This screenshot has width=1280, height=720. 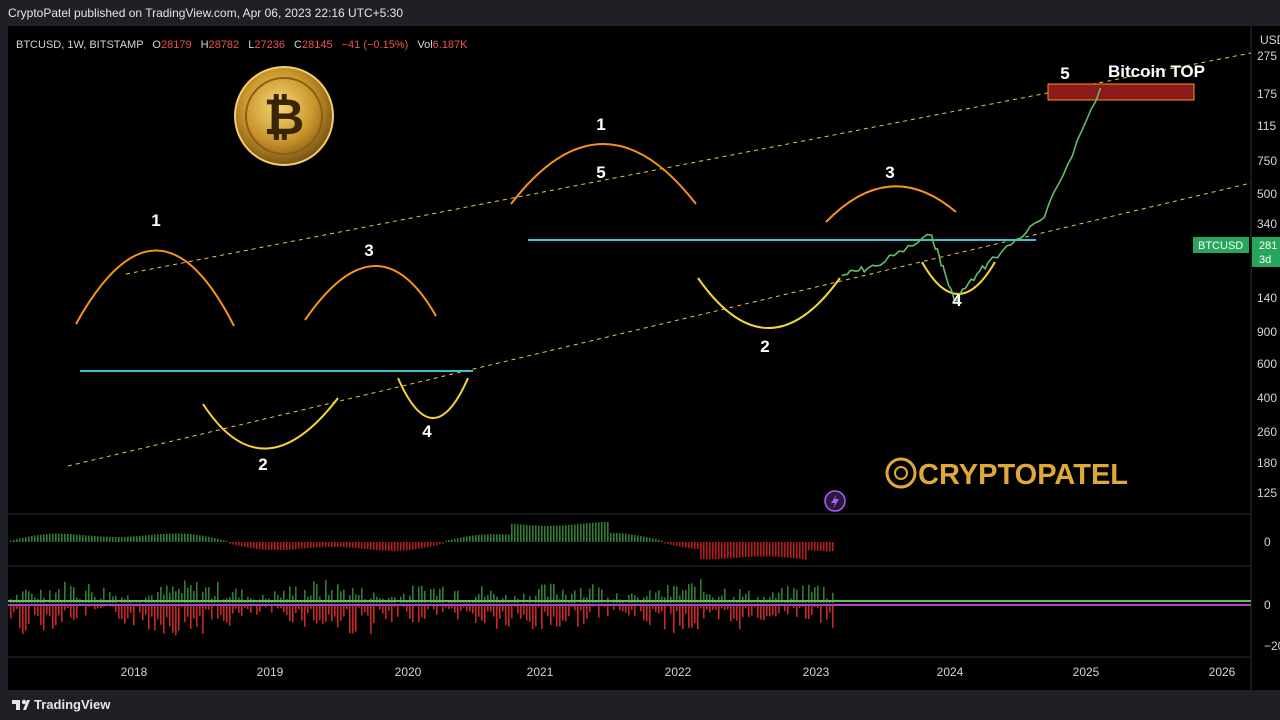 I want to click on lightning-icon, so click(x=835, y=501).